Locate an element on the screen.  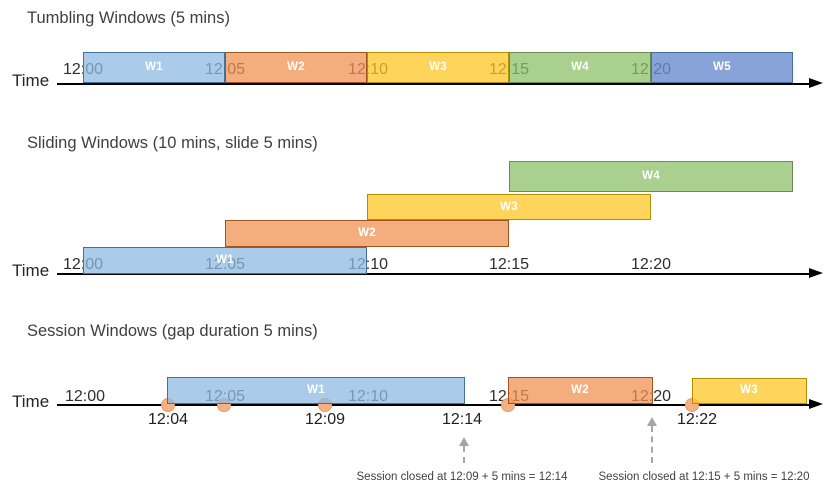
tumbling-window-w1-label: W1 is located at coordinates (154, 67).